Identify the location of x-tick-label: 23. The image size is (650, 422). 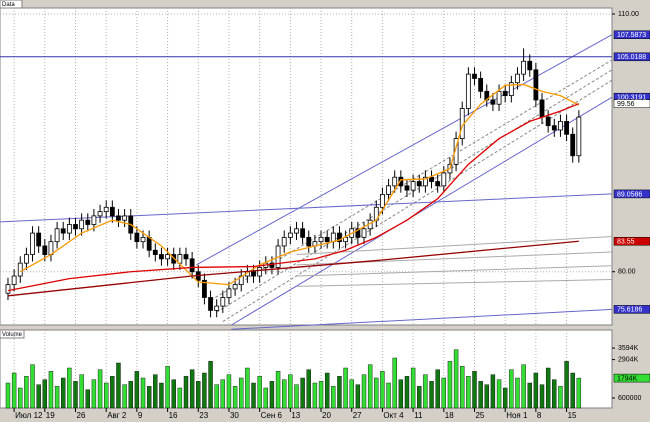
(203, 415).